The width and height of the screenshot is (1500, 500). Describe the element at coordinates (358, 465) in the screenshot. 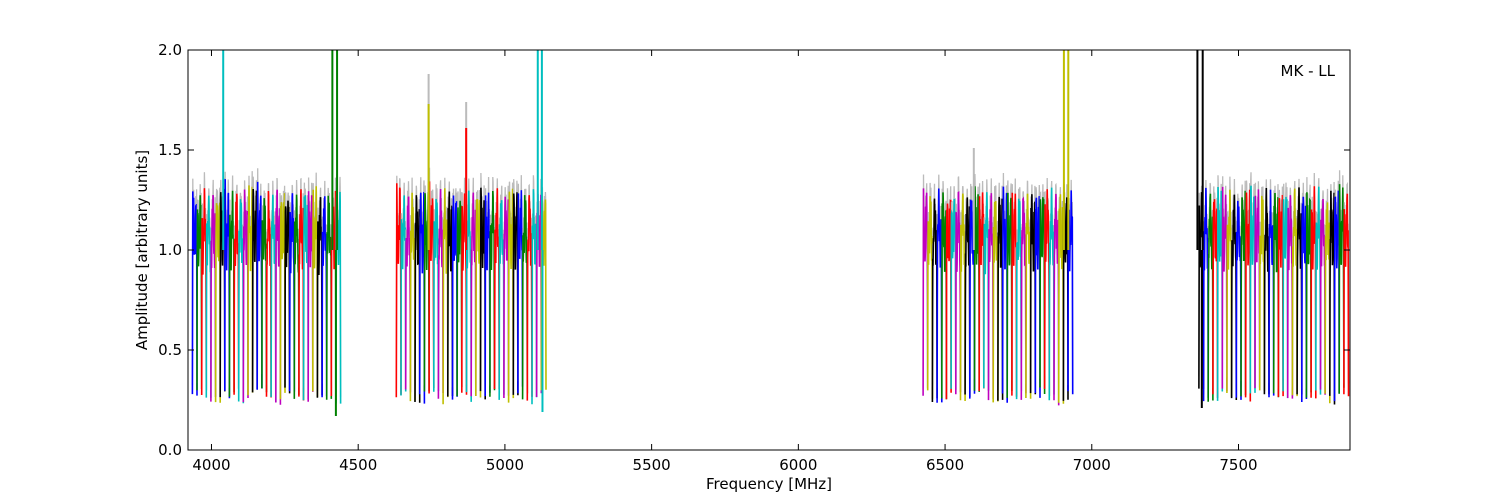

I see `x-tick-label: 4500` at that location.